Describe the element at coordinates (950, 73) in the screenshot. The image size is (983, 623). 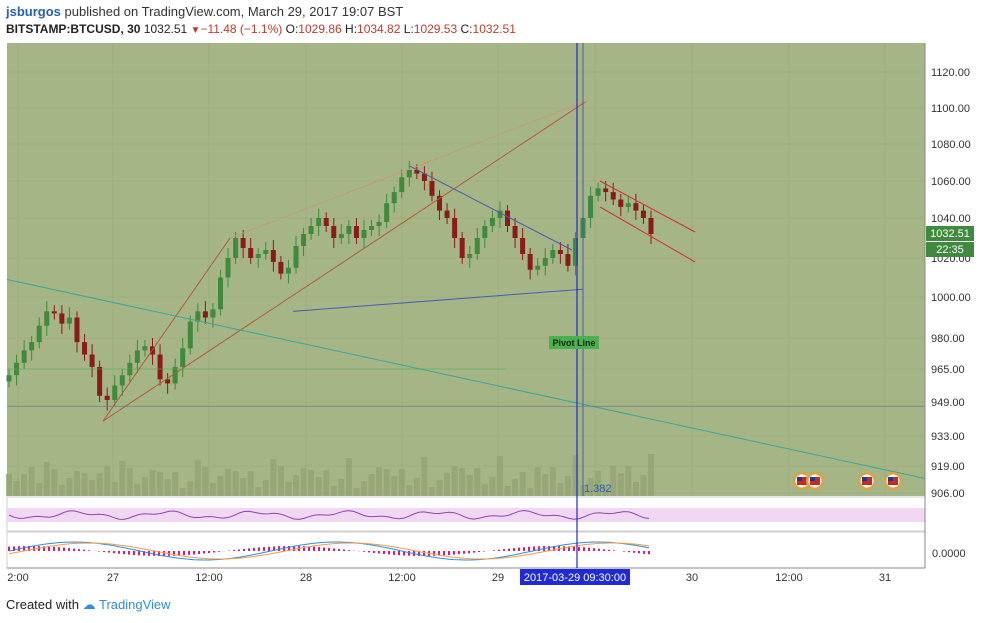
I see `price-tick-label: 1120.00` at that location.